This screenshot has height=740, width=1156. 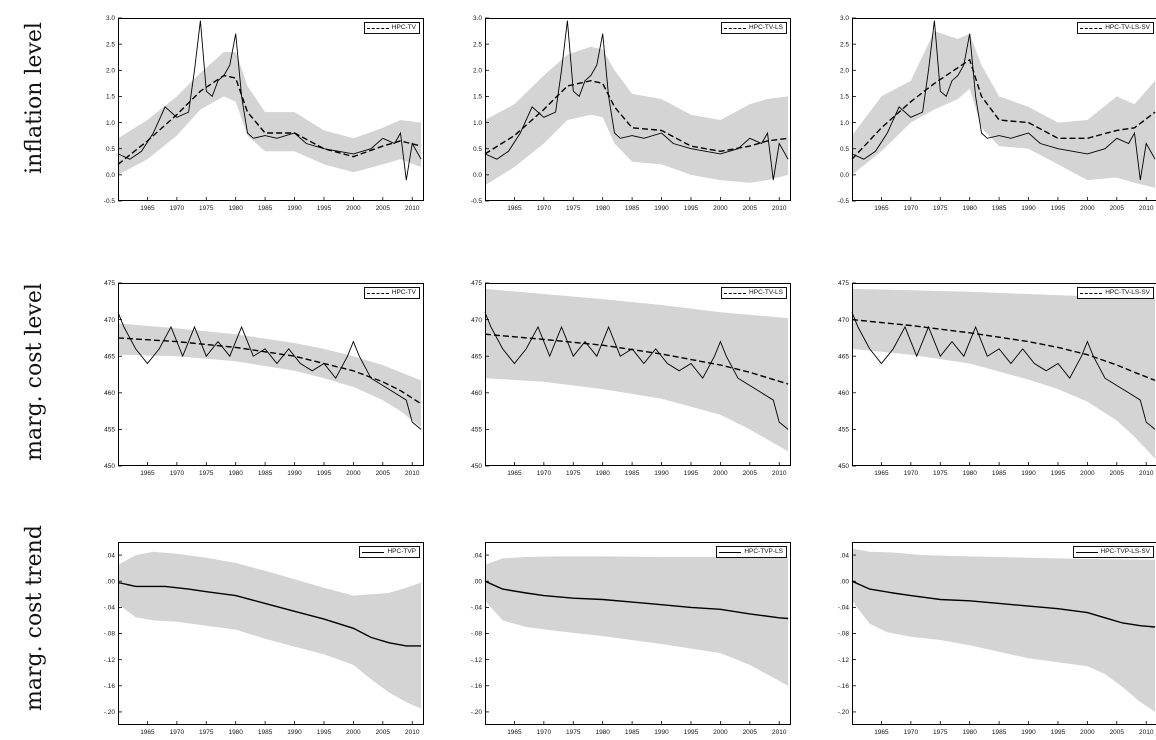 What do you see at coordinates (401, 551) in the screenshot?
I see `legend-label: HPC-TVP` at bounding box center [401, 551].